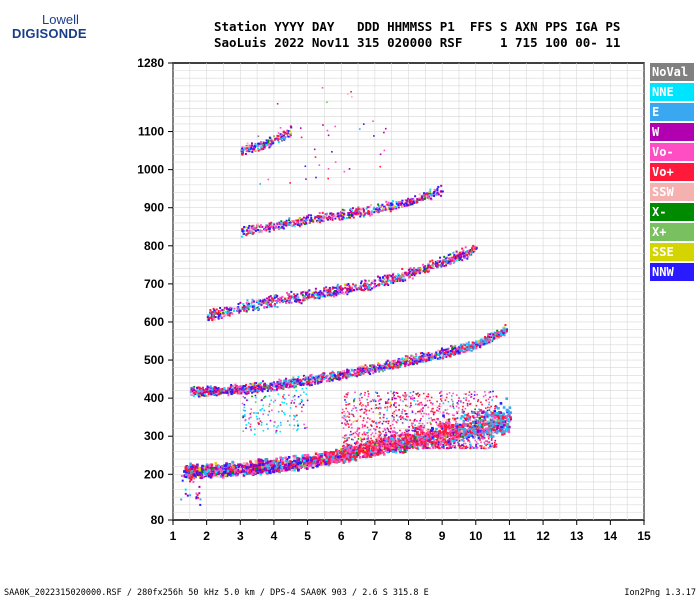  I want to click on x-tick-label: 1, so click(173, 536).